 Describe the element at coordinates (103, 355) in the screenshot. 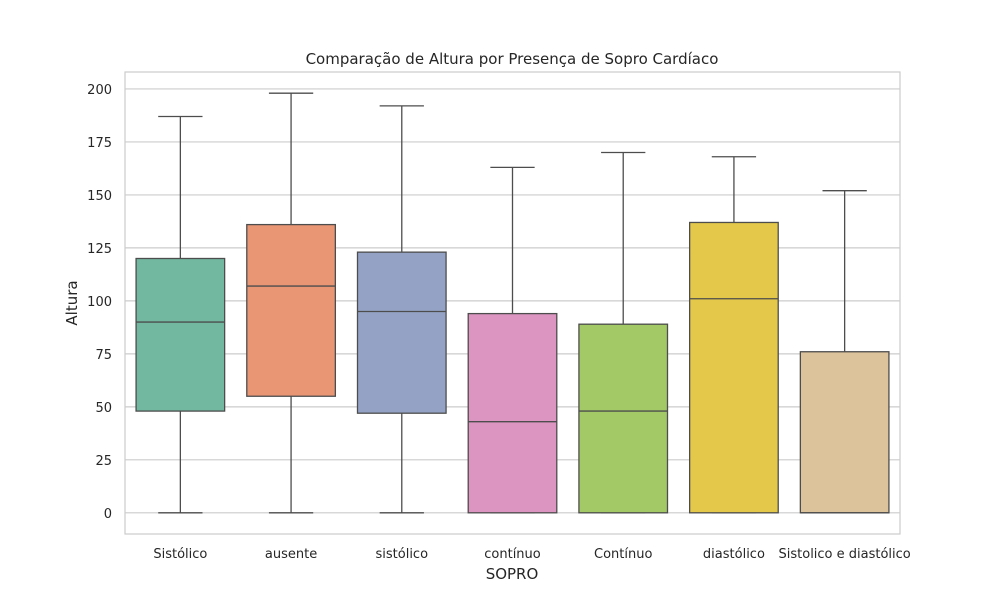

I see `y-tick-label: 75` at that location.